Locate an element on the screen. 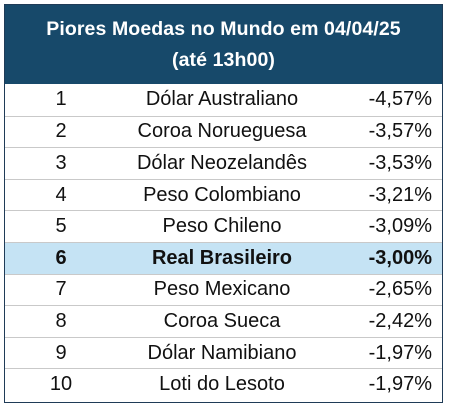 The height and width of the screenshot is (409, 450). currency-name-cell: Real Brasileiro is located at coordinates (222, 257).